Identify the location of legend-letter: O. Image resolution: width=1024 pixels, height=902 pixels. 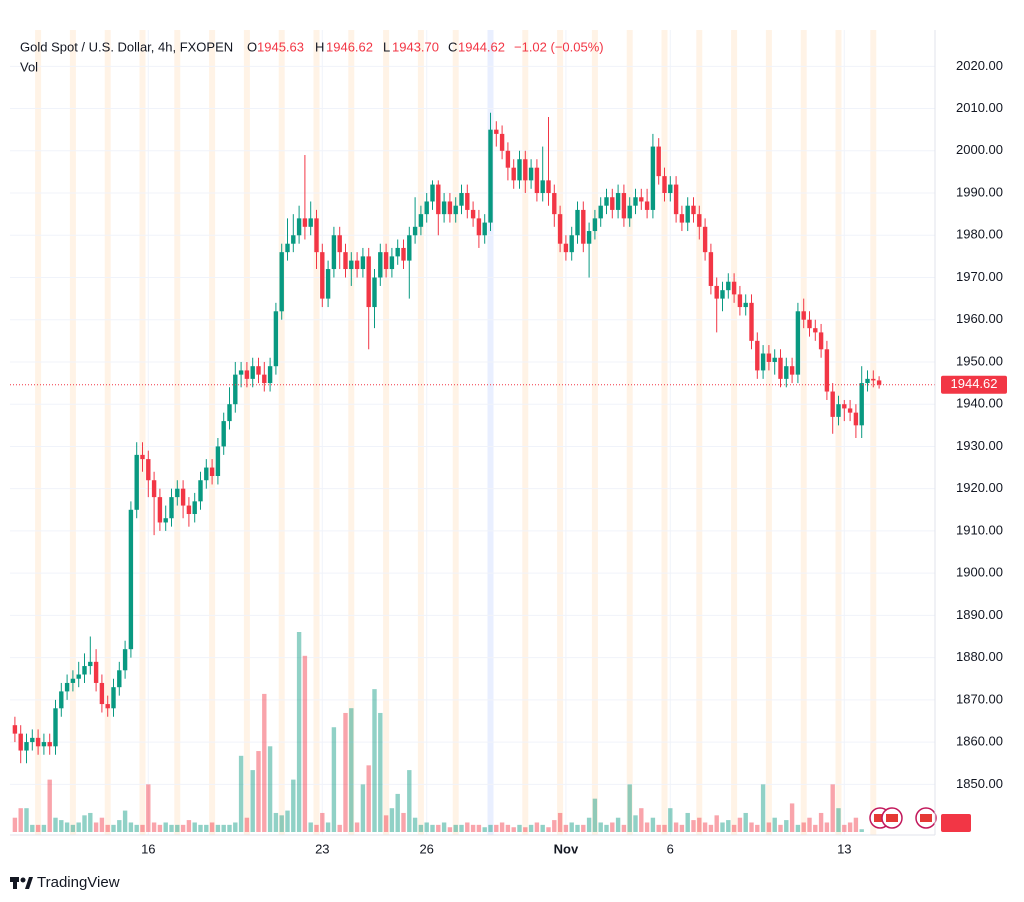
(252, 46).